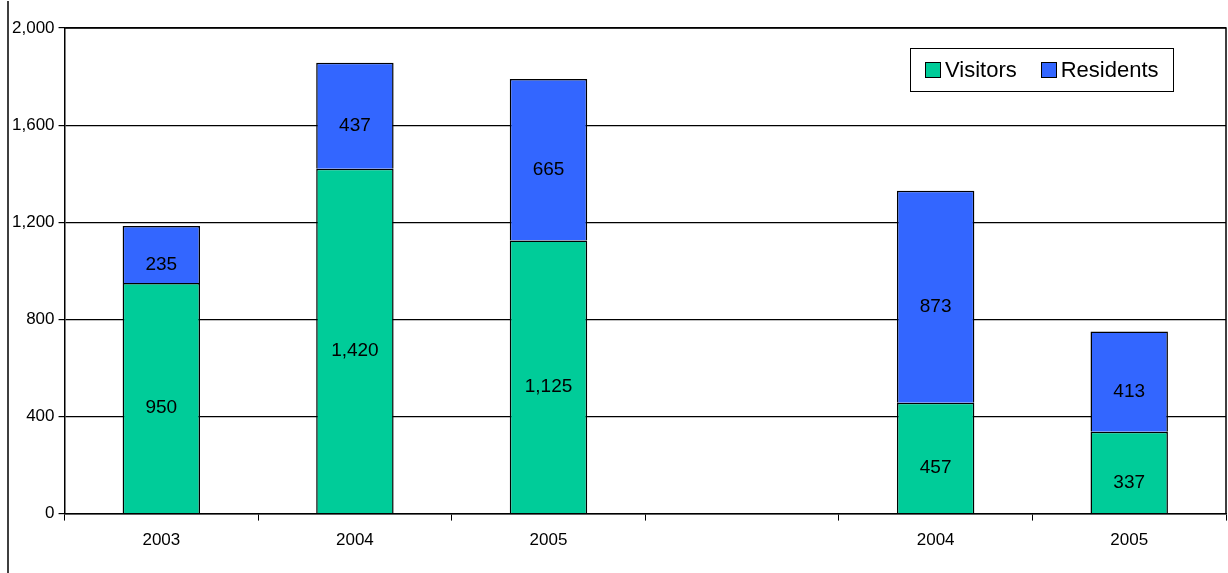 This screenshot has width=1228, height=573. I want to click on data-label: 337, so click(1129, 481).